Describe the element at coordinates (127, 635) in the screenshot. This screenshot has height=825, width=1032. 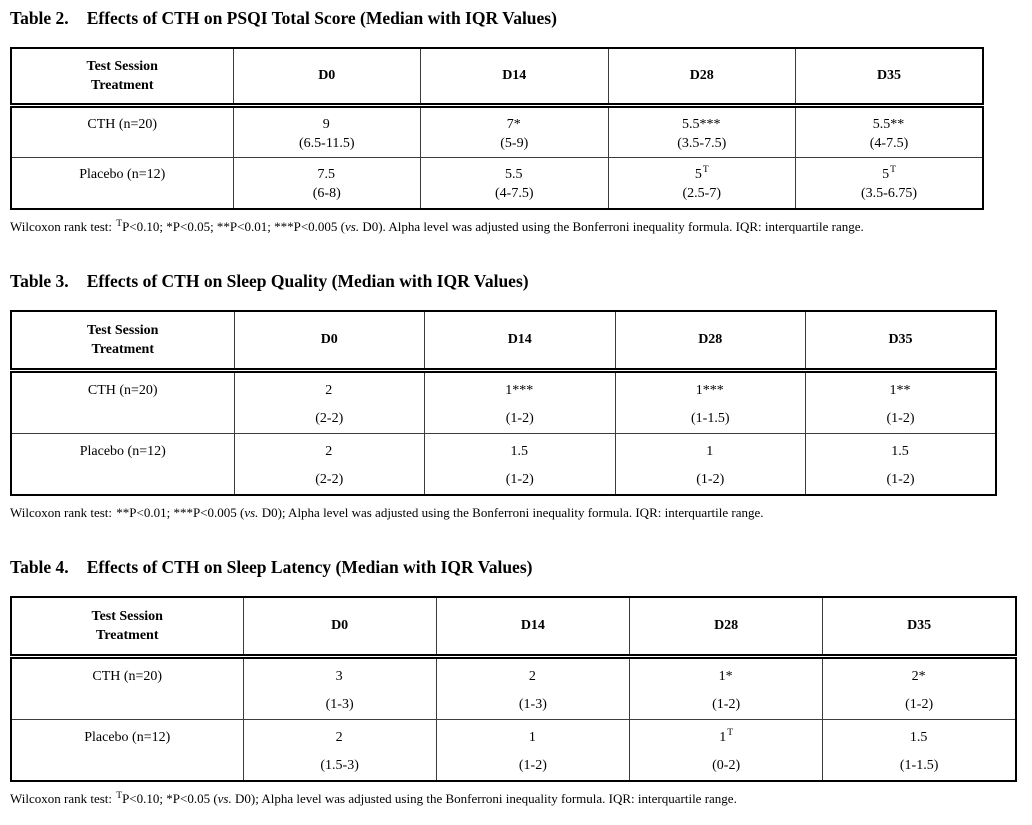
I see `table4-header-rowlabel-line2: Treatment` at that location.